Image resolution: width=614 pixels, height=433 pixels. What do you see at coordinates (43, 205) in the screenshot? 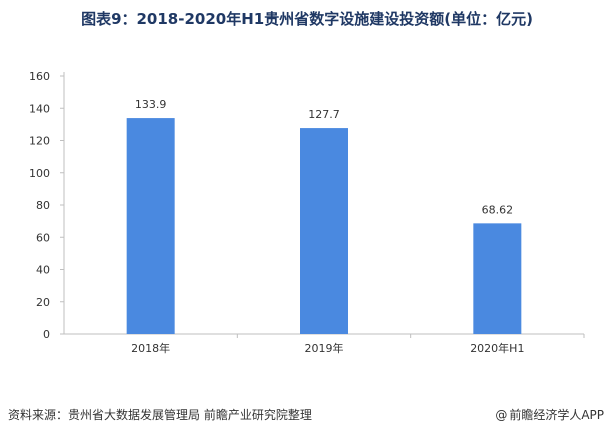
I see `y-tick-label: 80` at bounding box center [43, 205].